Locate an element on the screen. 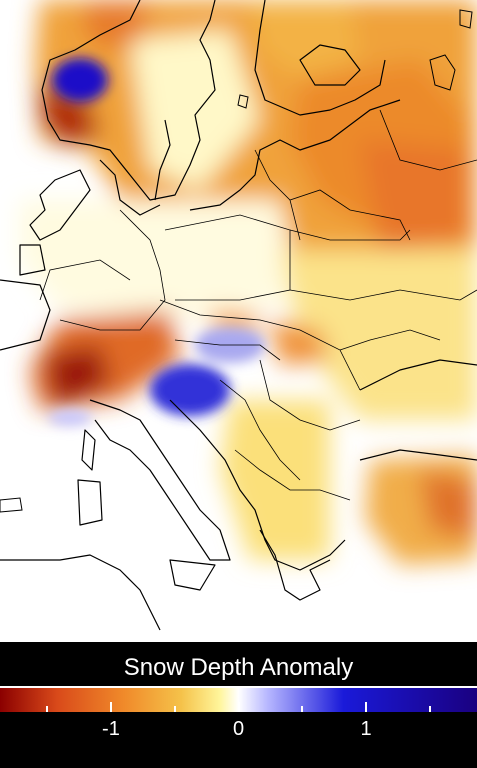 The height and width of the screenshot is (768, 477). colorbar-tick-label: 0 is located at coordinates (238, 729).